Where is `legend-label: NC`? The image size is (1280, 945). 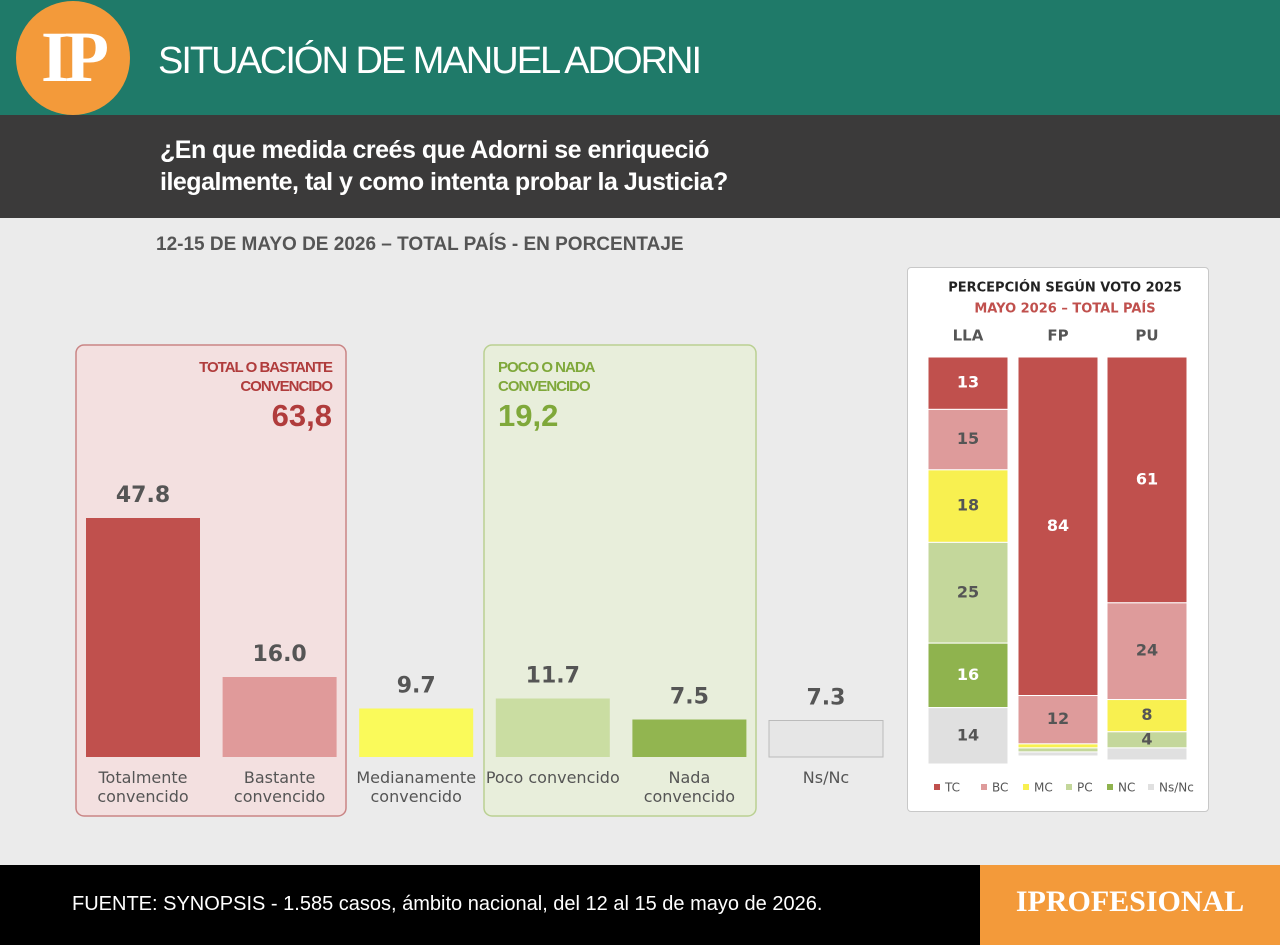 legend-label: NC is located at coordinates (1126, 788).